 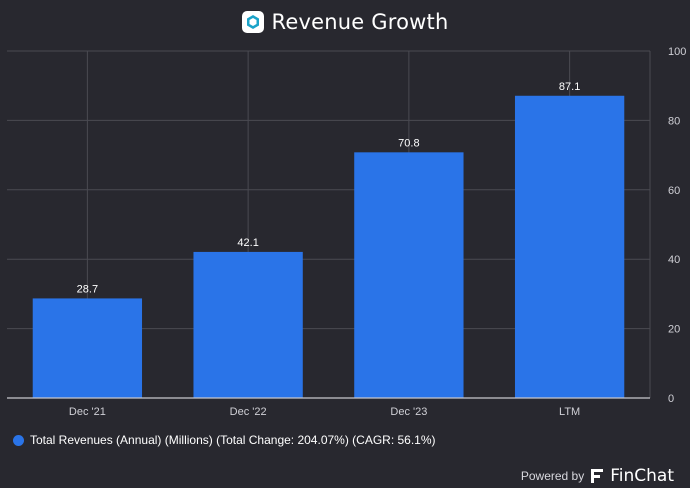 I want to click on finchat-logo-icon, so click(x=597, y=476).